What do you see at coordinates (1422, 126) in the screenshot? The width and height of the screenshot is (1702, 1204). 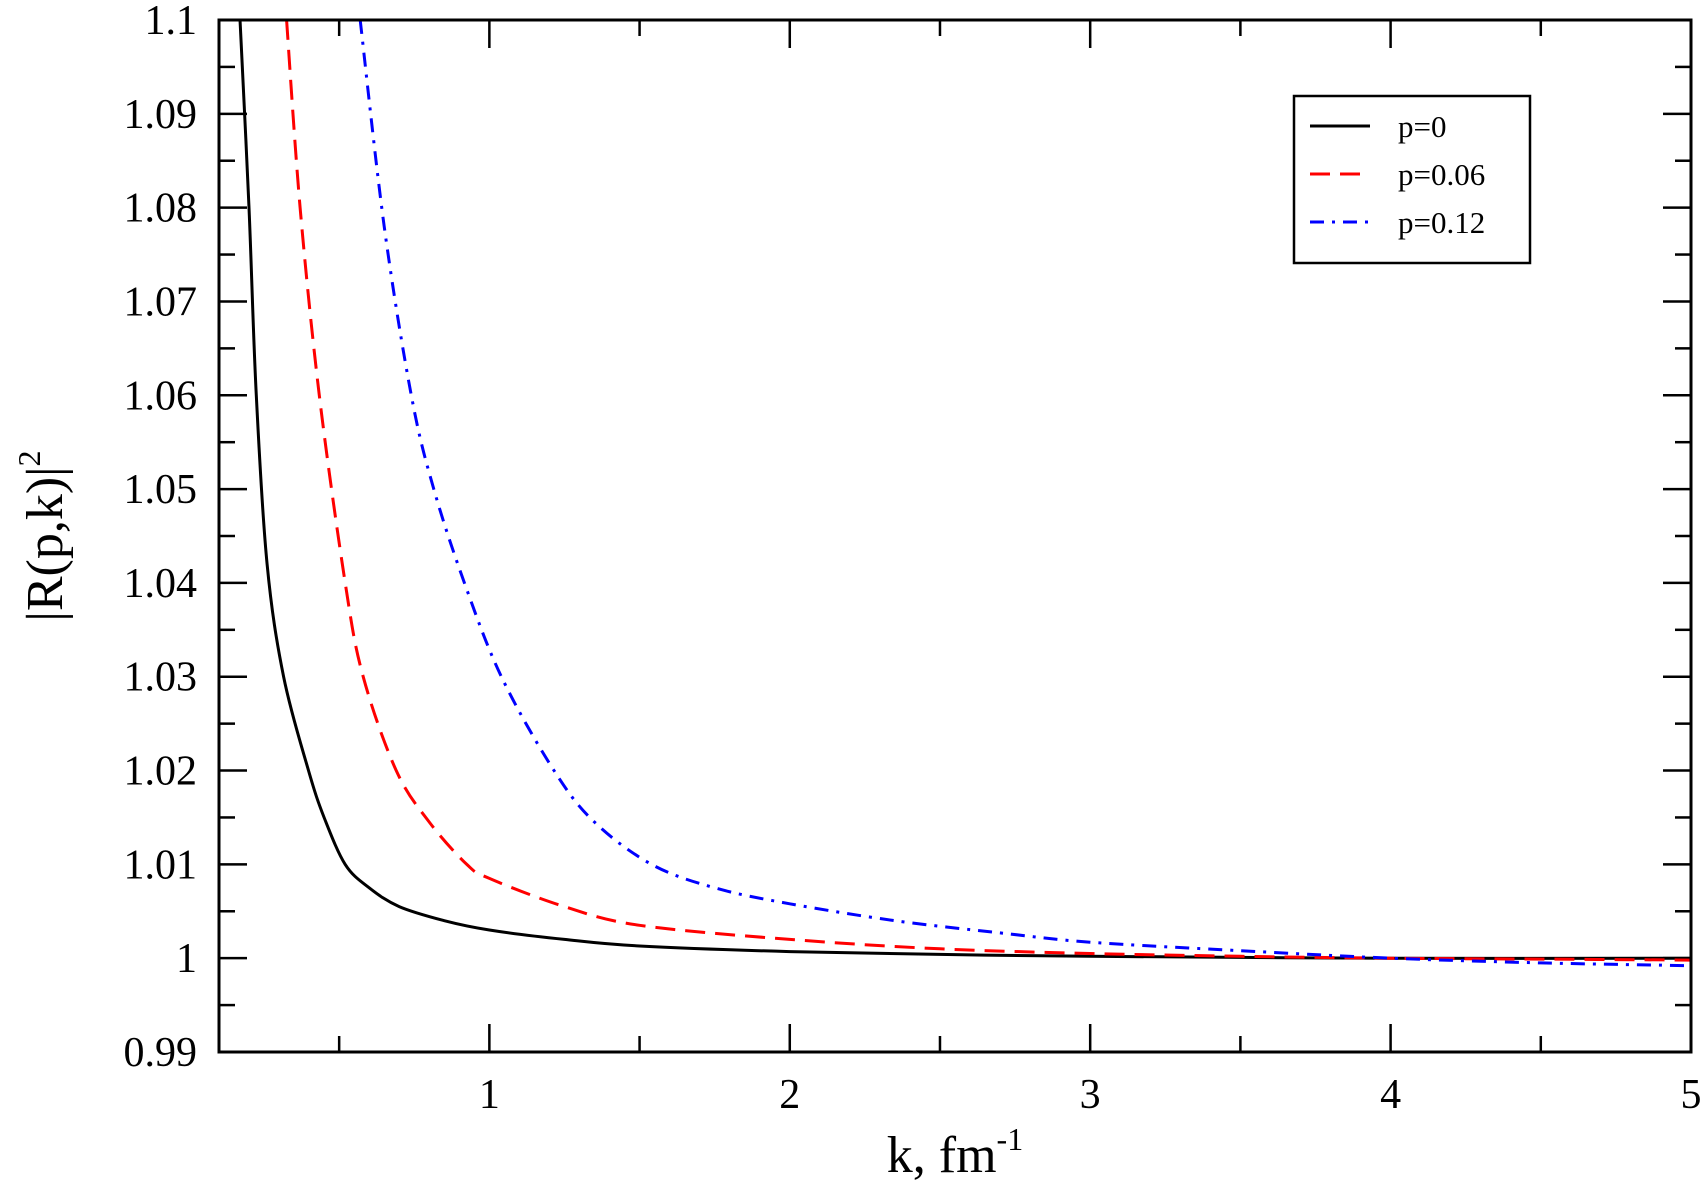 I see `legend-label: p=0` at bounding box center [1422, 126].